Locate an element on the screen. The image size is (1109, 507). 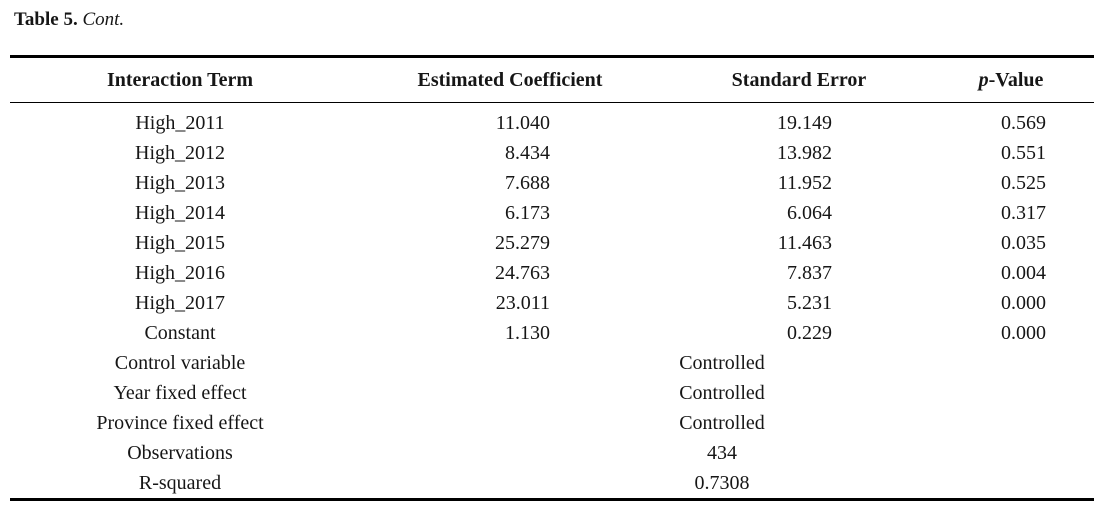
cell-span-value: 0.7308 is located at coordinates (722, 483).